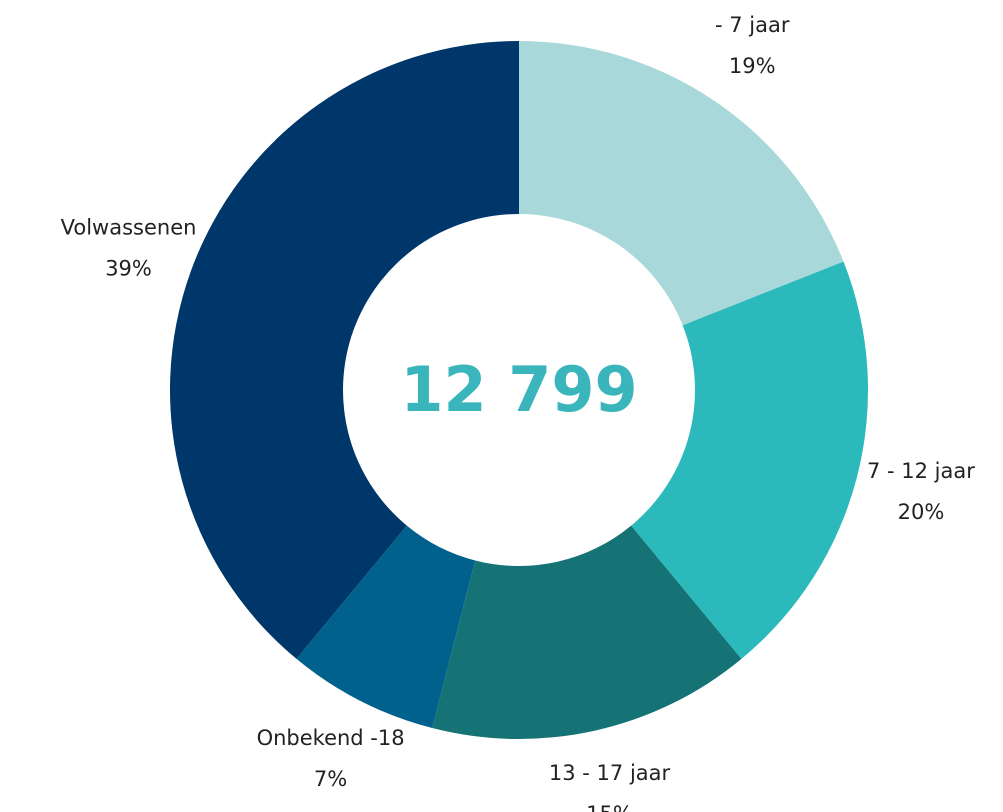  What do you see at coordinates (921, 471) in the screenshot?
I see `slice-label: 7 - 12 jaar` at bounding box center [921, 471].